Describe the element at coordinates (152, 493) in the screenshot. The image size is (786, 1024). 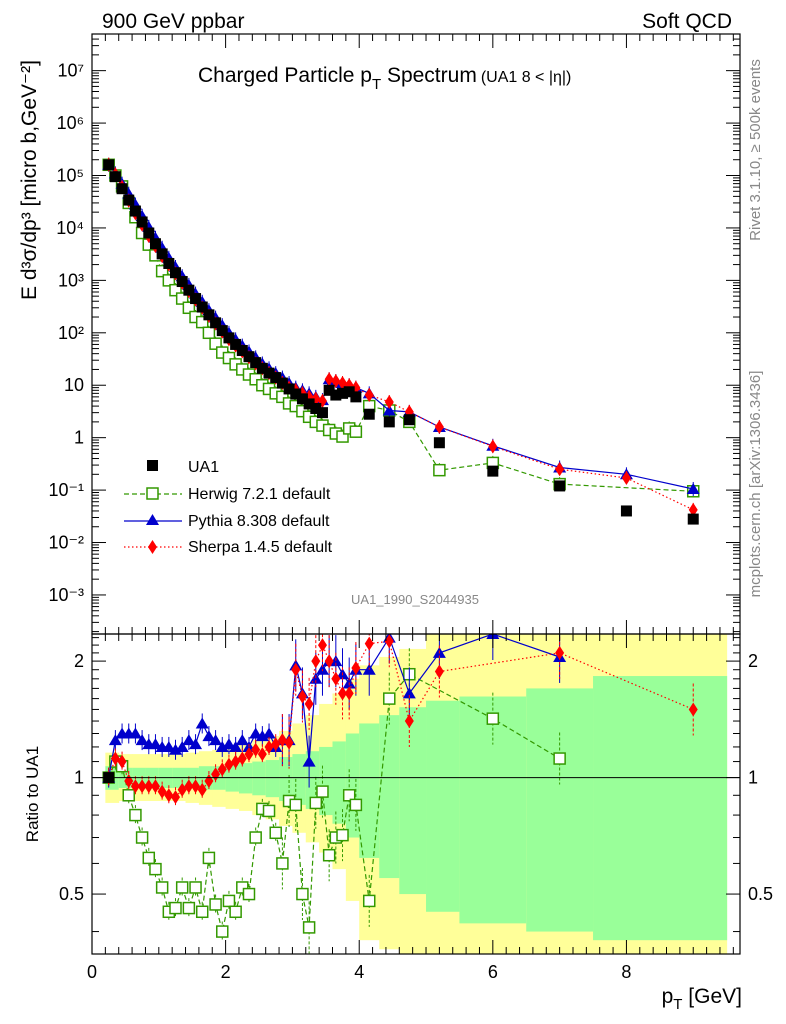
I see `legend-marker-herwig` at that location.